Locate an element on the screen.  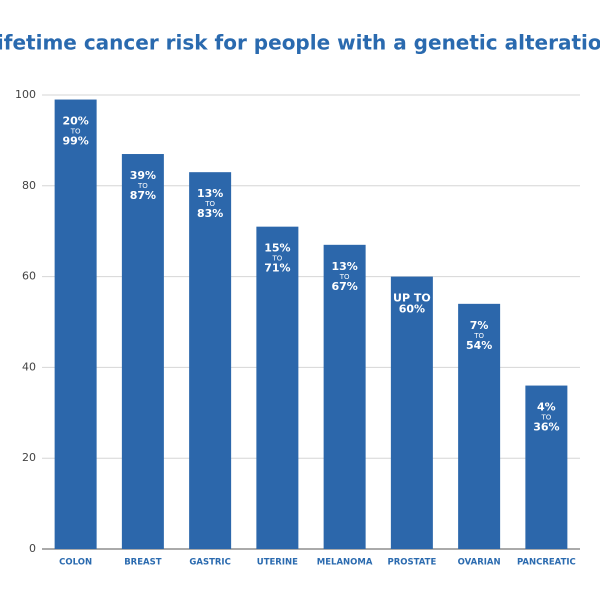
value-label: 4% is located at coordinates (546, 407).